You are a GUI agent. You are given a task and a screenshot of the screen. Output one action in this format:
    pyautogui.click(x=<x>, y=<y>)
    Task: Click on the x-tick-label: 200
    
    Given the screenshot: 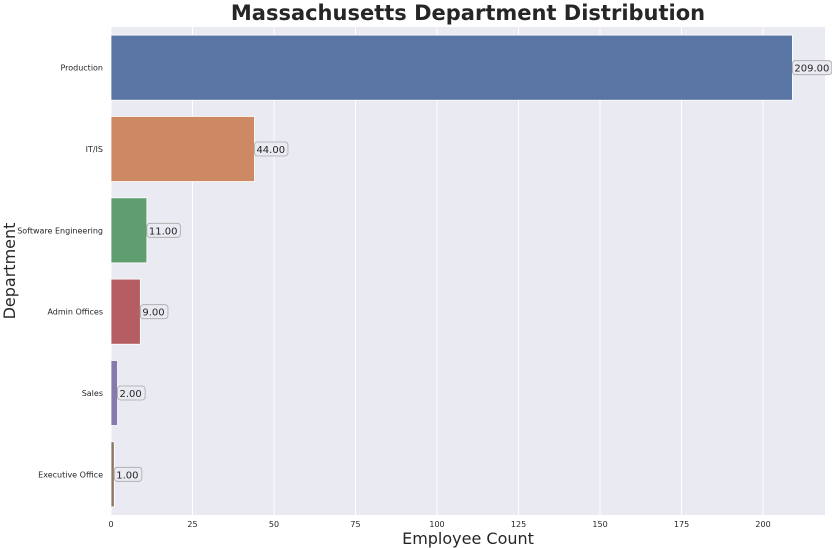 What is the action you would take?
    pyautogui.click(x=762, y=524)
    